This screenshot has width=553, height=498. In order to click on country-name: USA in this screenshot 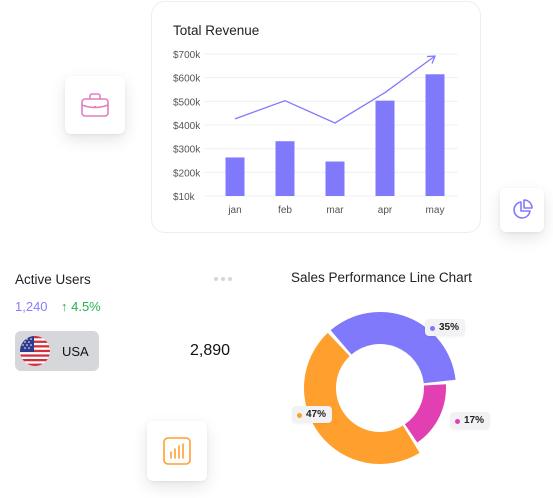, I will do `click(75, 351)`.